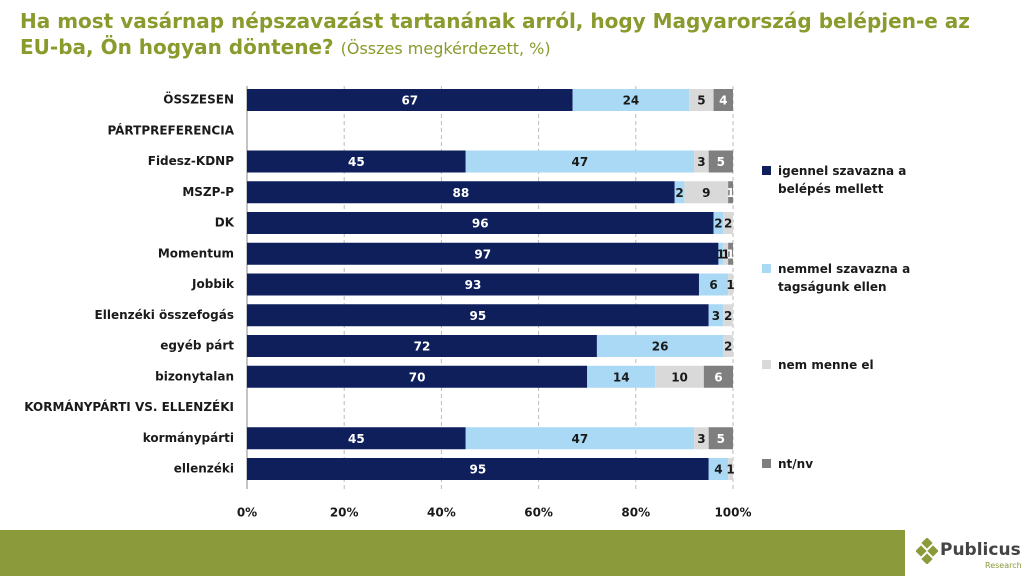  Describe the element at coordinates (826, 365) in the screenshot. I see `legend-label: nem menne el` at that location.